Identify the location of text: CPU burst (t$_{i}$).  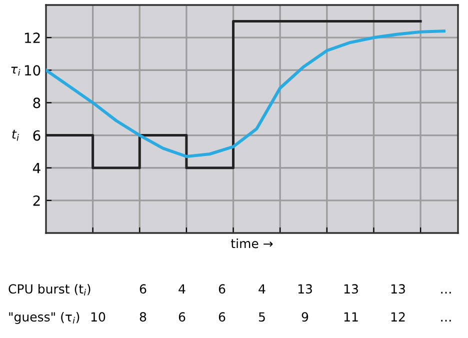
(49, 290).